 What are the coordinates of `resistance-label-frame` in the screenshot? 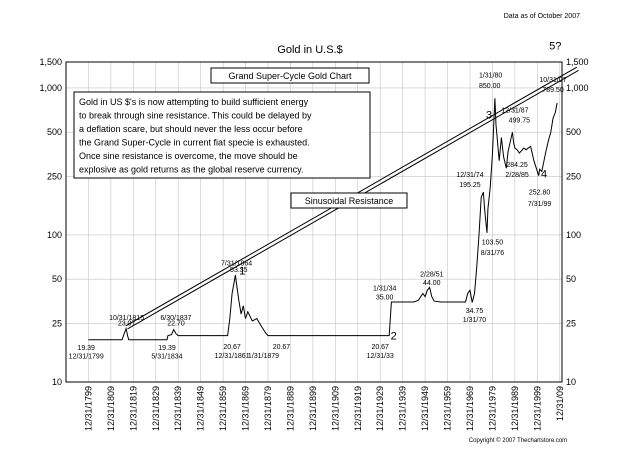 It's located at (349, 200).